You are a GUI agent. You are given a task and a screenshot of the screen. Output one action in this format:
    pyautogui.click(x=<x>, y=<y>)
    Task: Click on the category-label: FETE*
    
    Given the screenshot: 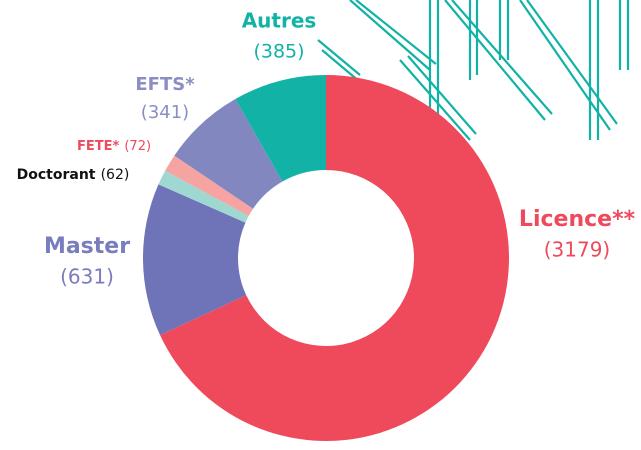 What is the action you would take?
    pyautogui.click(x=98, y=146)
    